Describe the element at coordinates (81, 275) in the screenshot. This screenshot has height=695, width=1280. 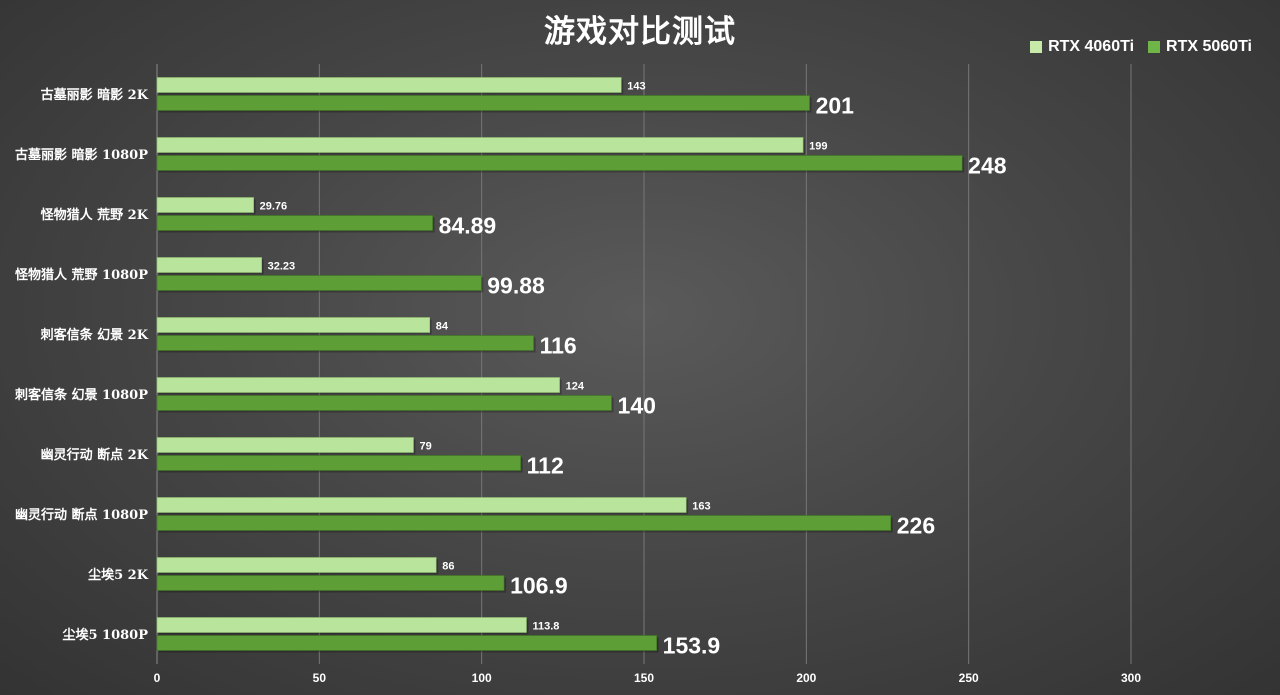
I see `category-label-4: 怪物猎人 荒野 1080P` at that location.